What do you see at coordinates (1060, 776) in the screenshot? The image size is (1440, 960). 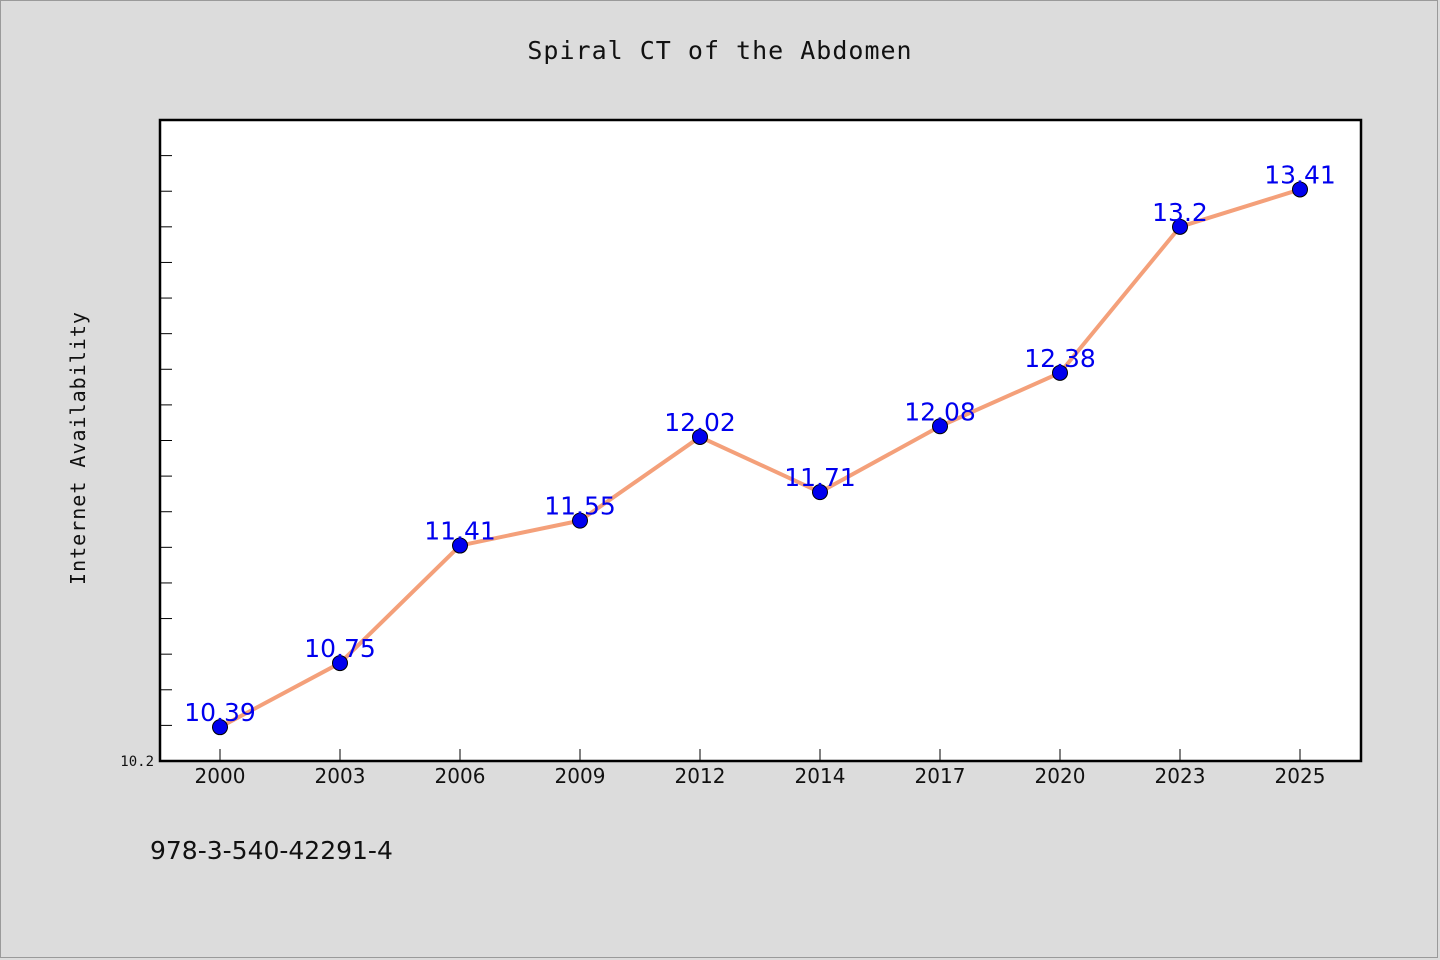 I see `x-tick-label: 2020` at bounding box center [1060, 776].